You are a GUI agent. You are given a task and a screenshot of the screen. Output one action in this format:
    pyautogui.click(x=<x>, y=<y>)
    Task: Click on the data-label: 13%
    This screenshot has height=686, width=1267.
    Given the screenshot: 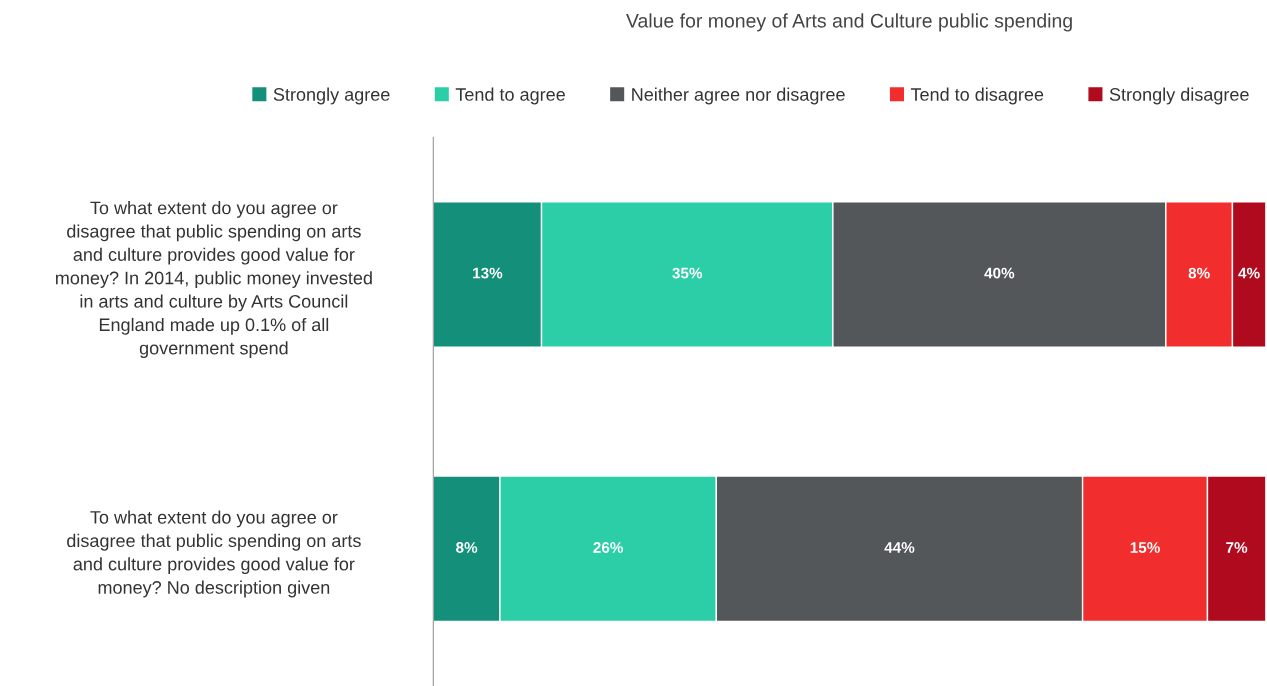 What is the action you would take?
    pyautogui.click(x=488, y=273)
    